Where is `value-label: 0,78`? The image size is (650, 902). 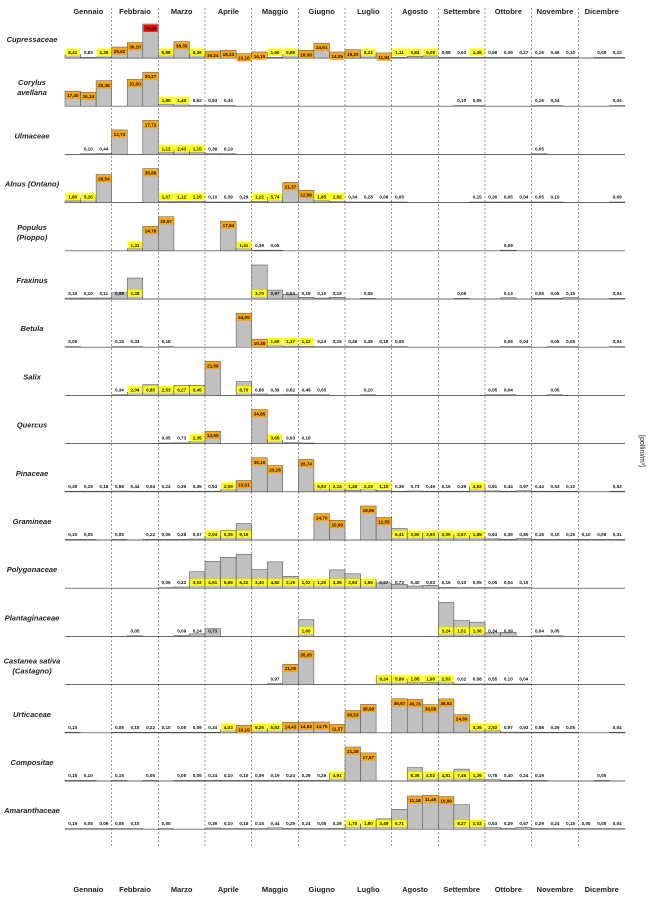
value-label: 0,78 is located at coordinates (492, 775).